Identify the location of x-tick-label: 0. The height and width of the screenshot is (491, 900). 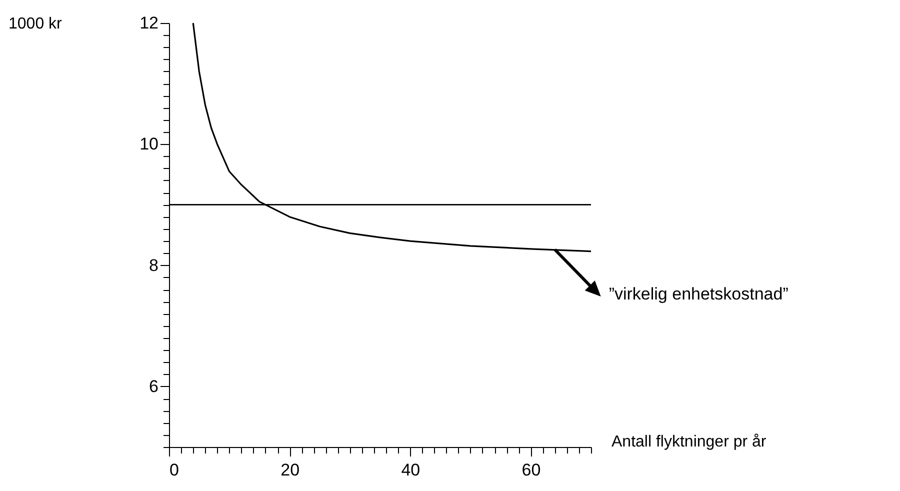
(174, 470).